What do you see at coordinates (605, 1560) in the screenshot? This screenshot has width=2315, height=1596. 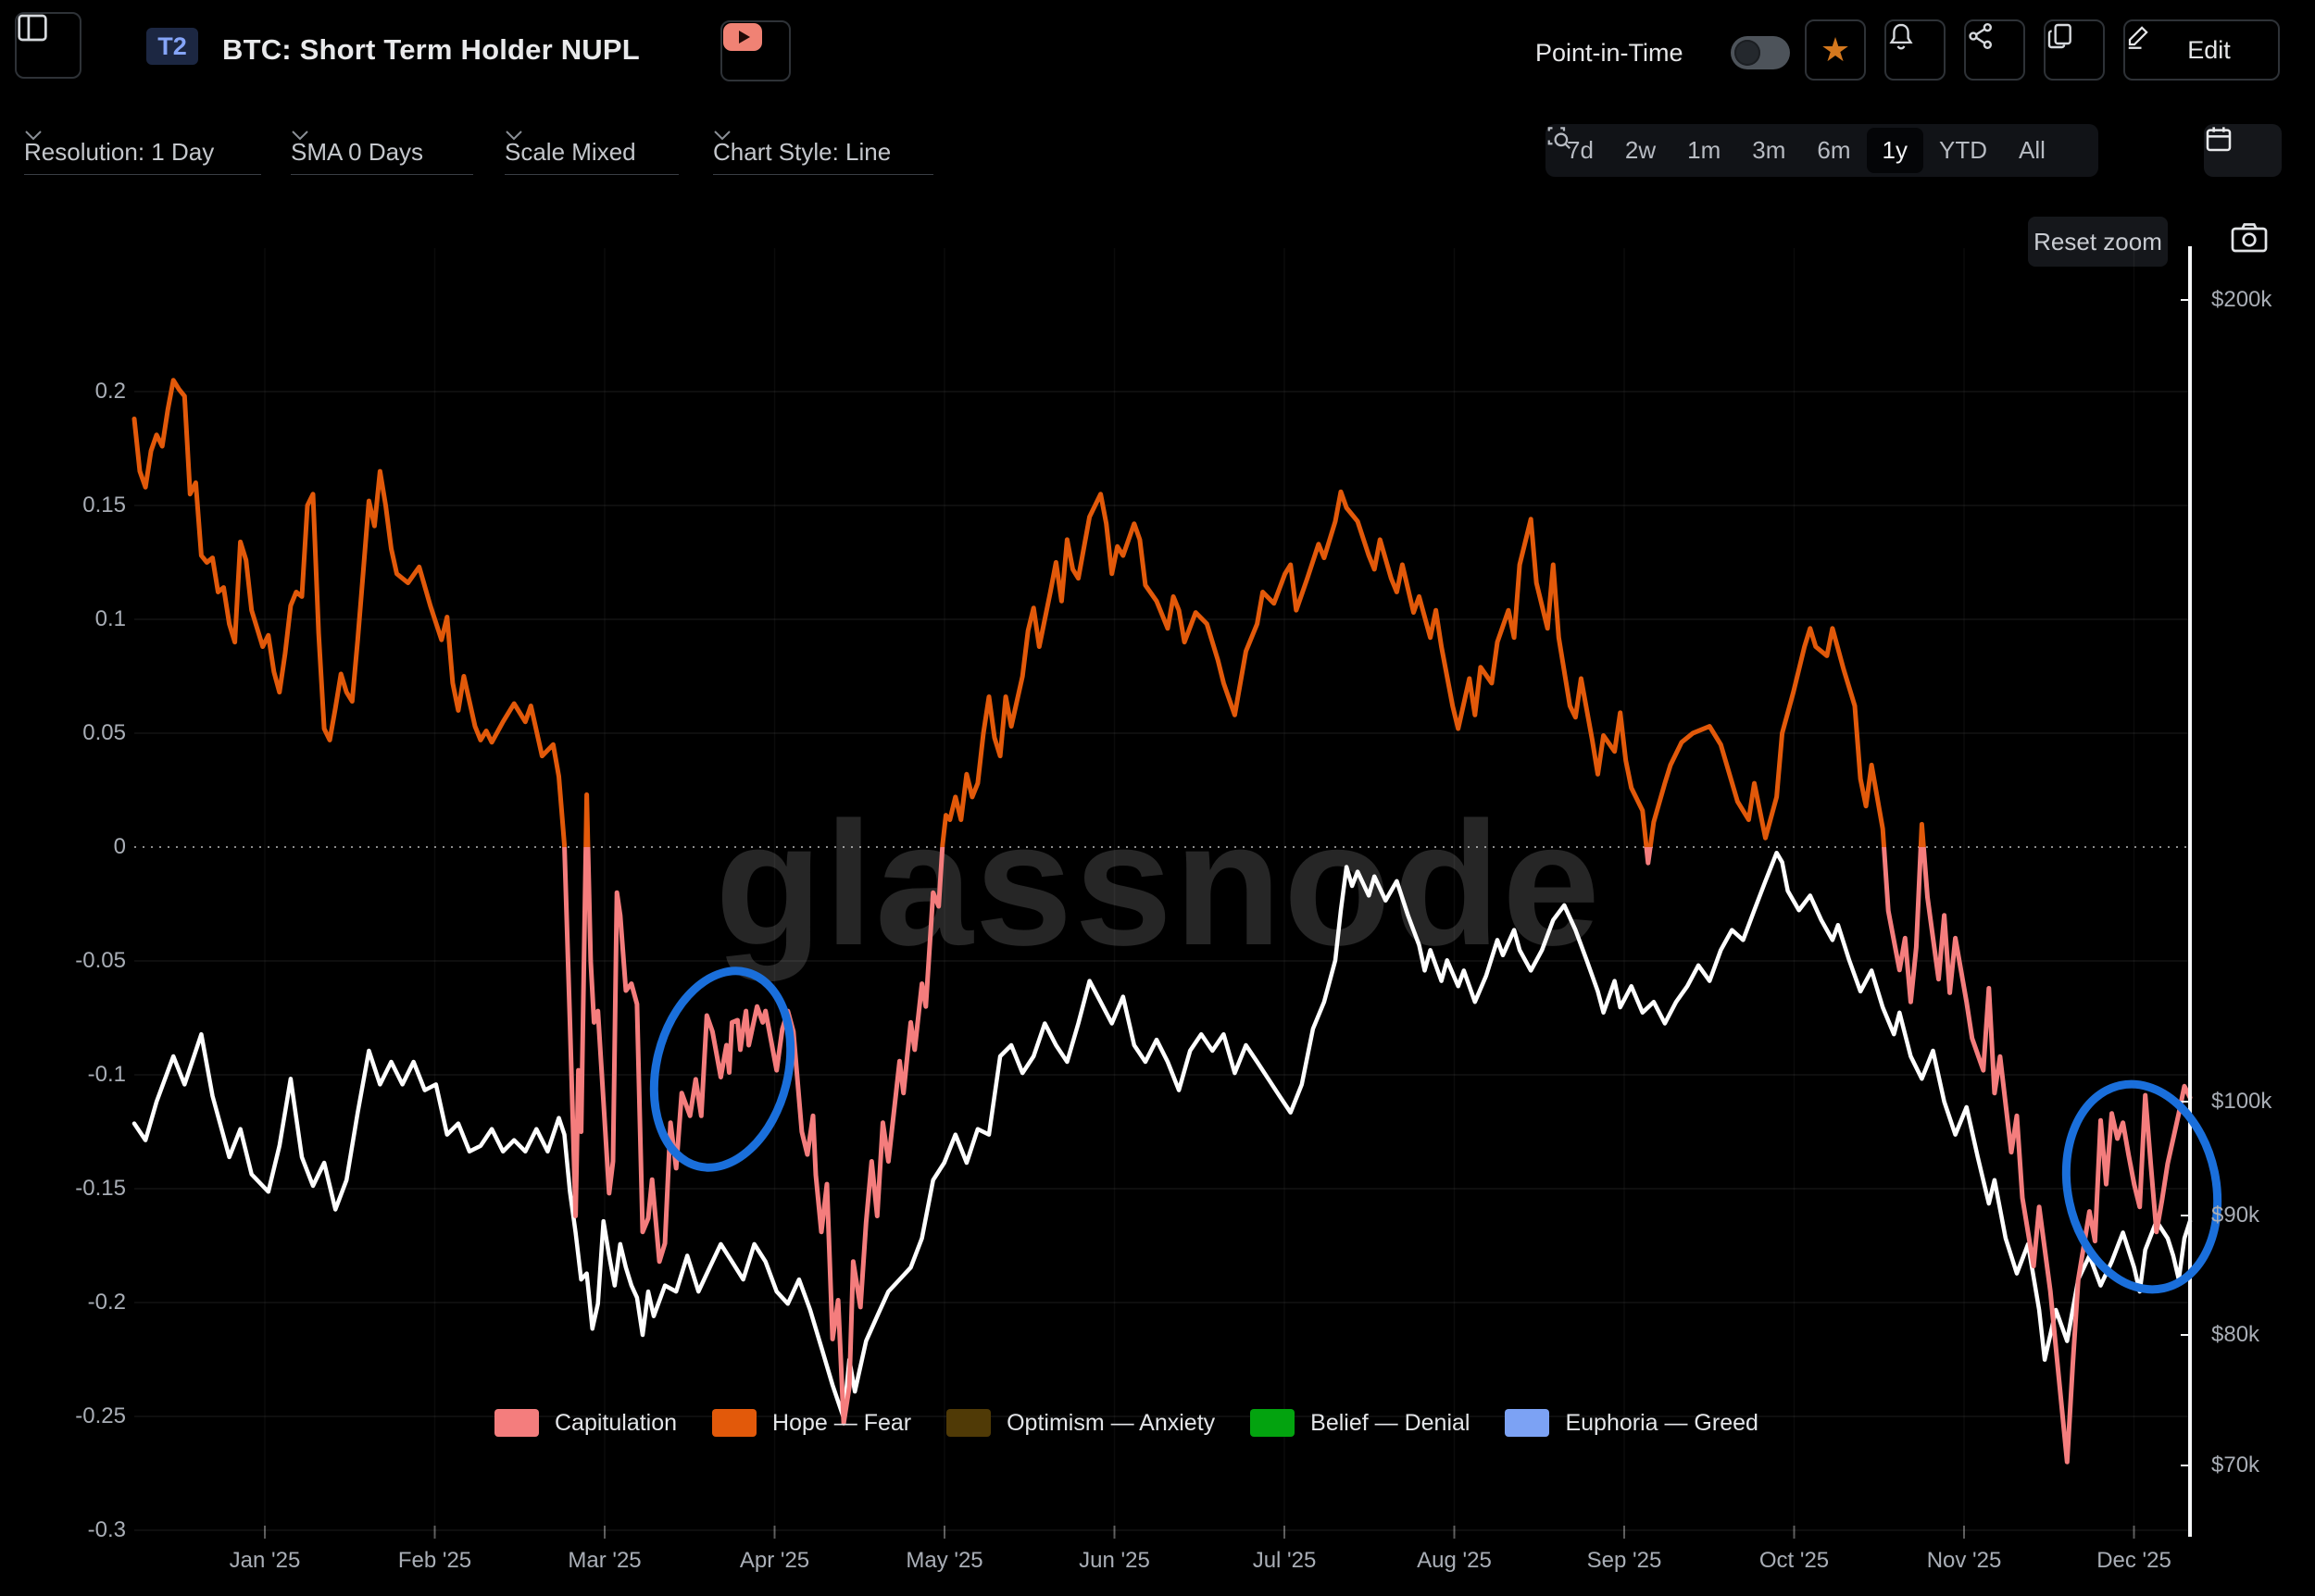 I see `x-axis-month-label: Mar '25` at bounding box center [605, 1560].